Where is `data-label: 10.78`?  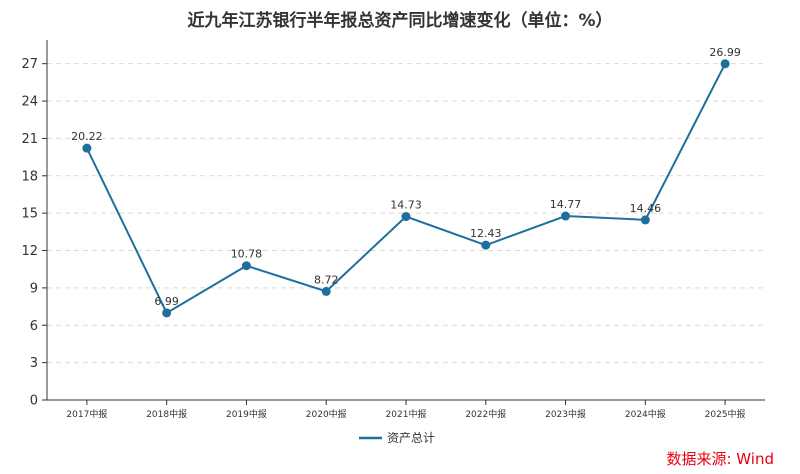
data-label: 10.78 is located at coordinates (247, 254).